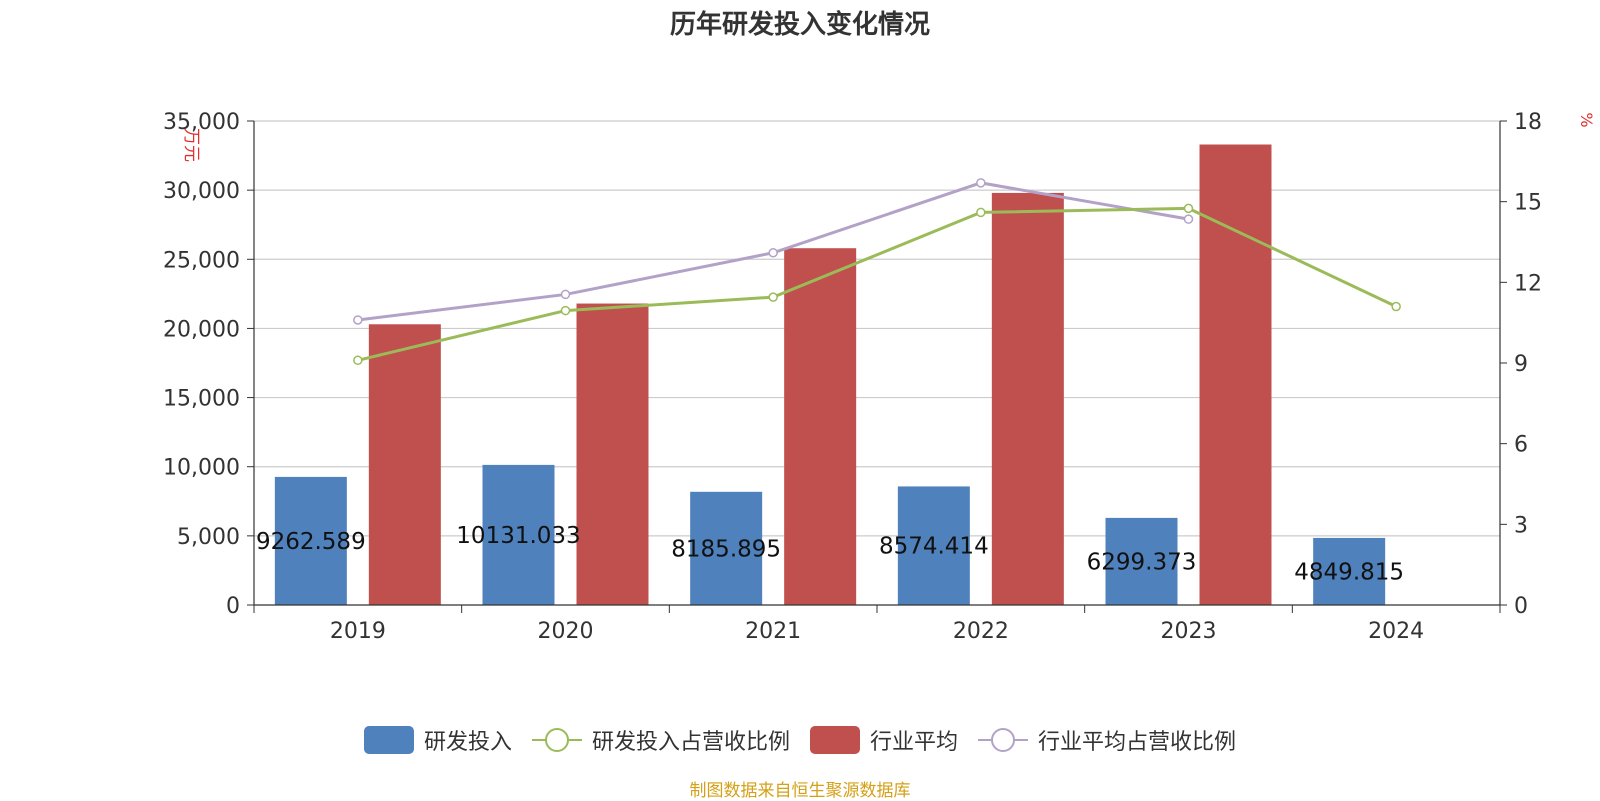  I want to click on series-line, so click(877, 284).